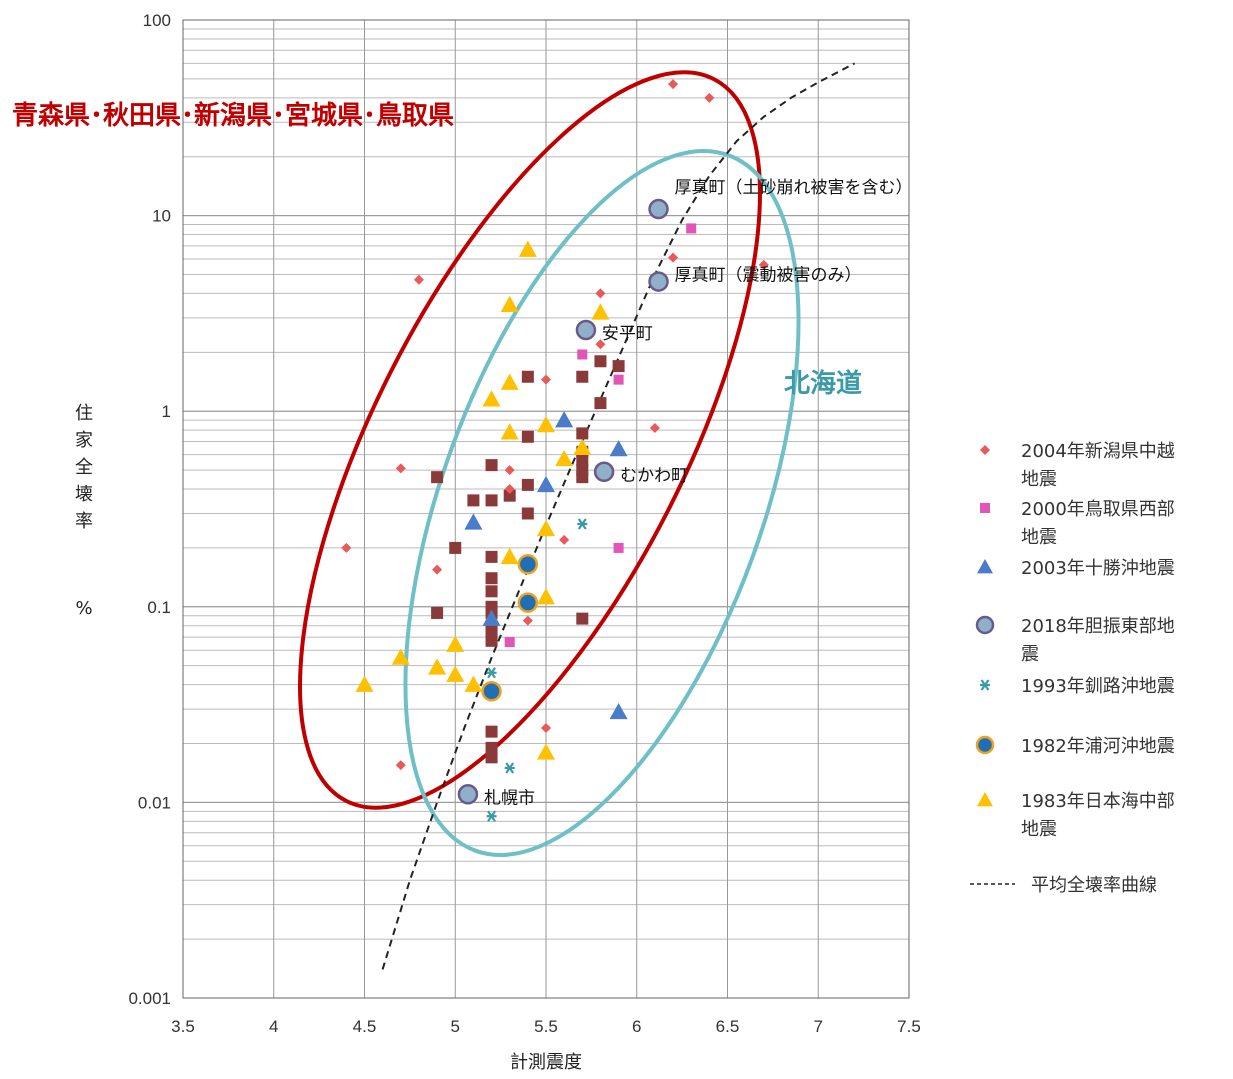 The height and width of the screenshot is (1079, 1233). What do you see at coordinates (1039, 537) in the screenshot?
I see `legend-label-line: 地震` at bounding box center [1039, 537].